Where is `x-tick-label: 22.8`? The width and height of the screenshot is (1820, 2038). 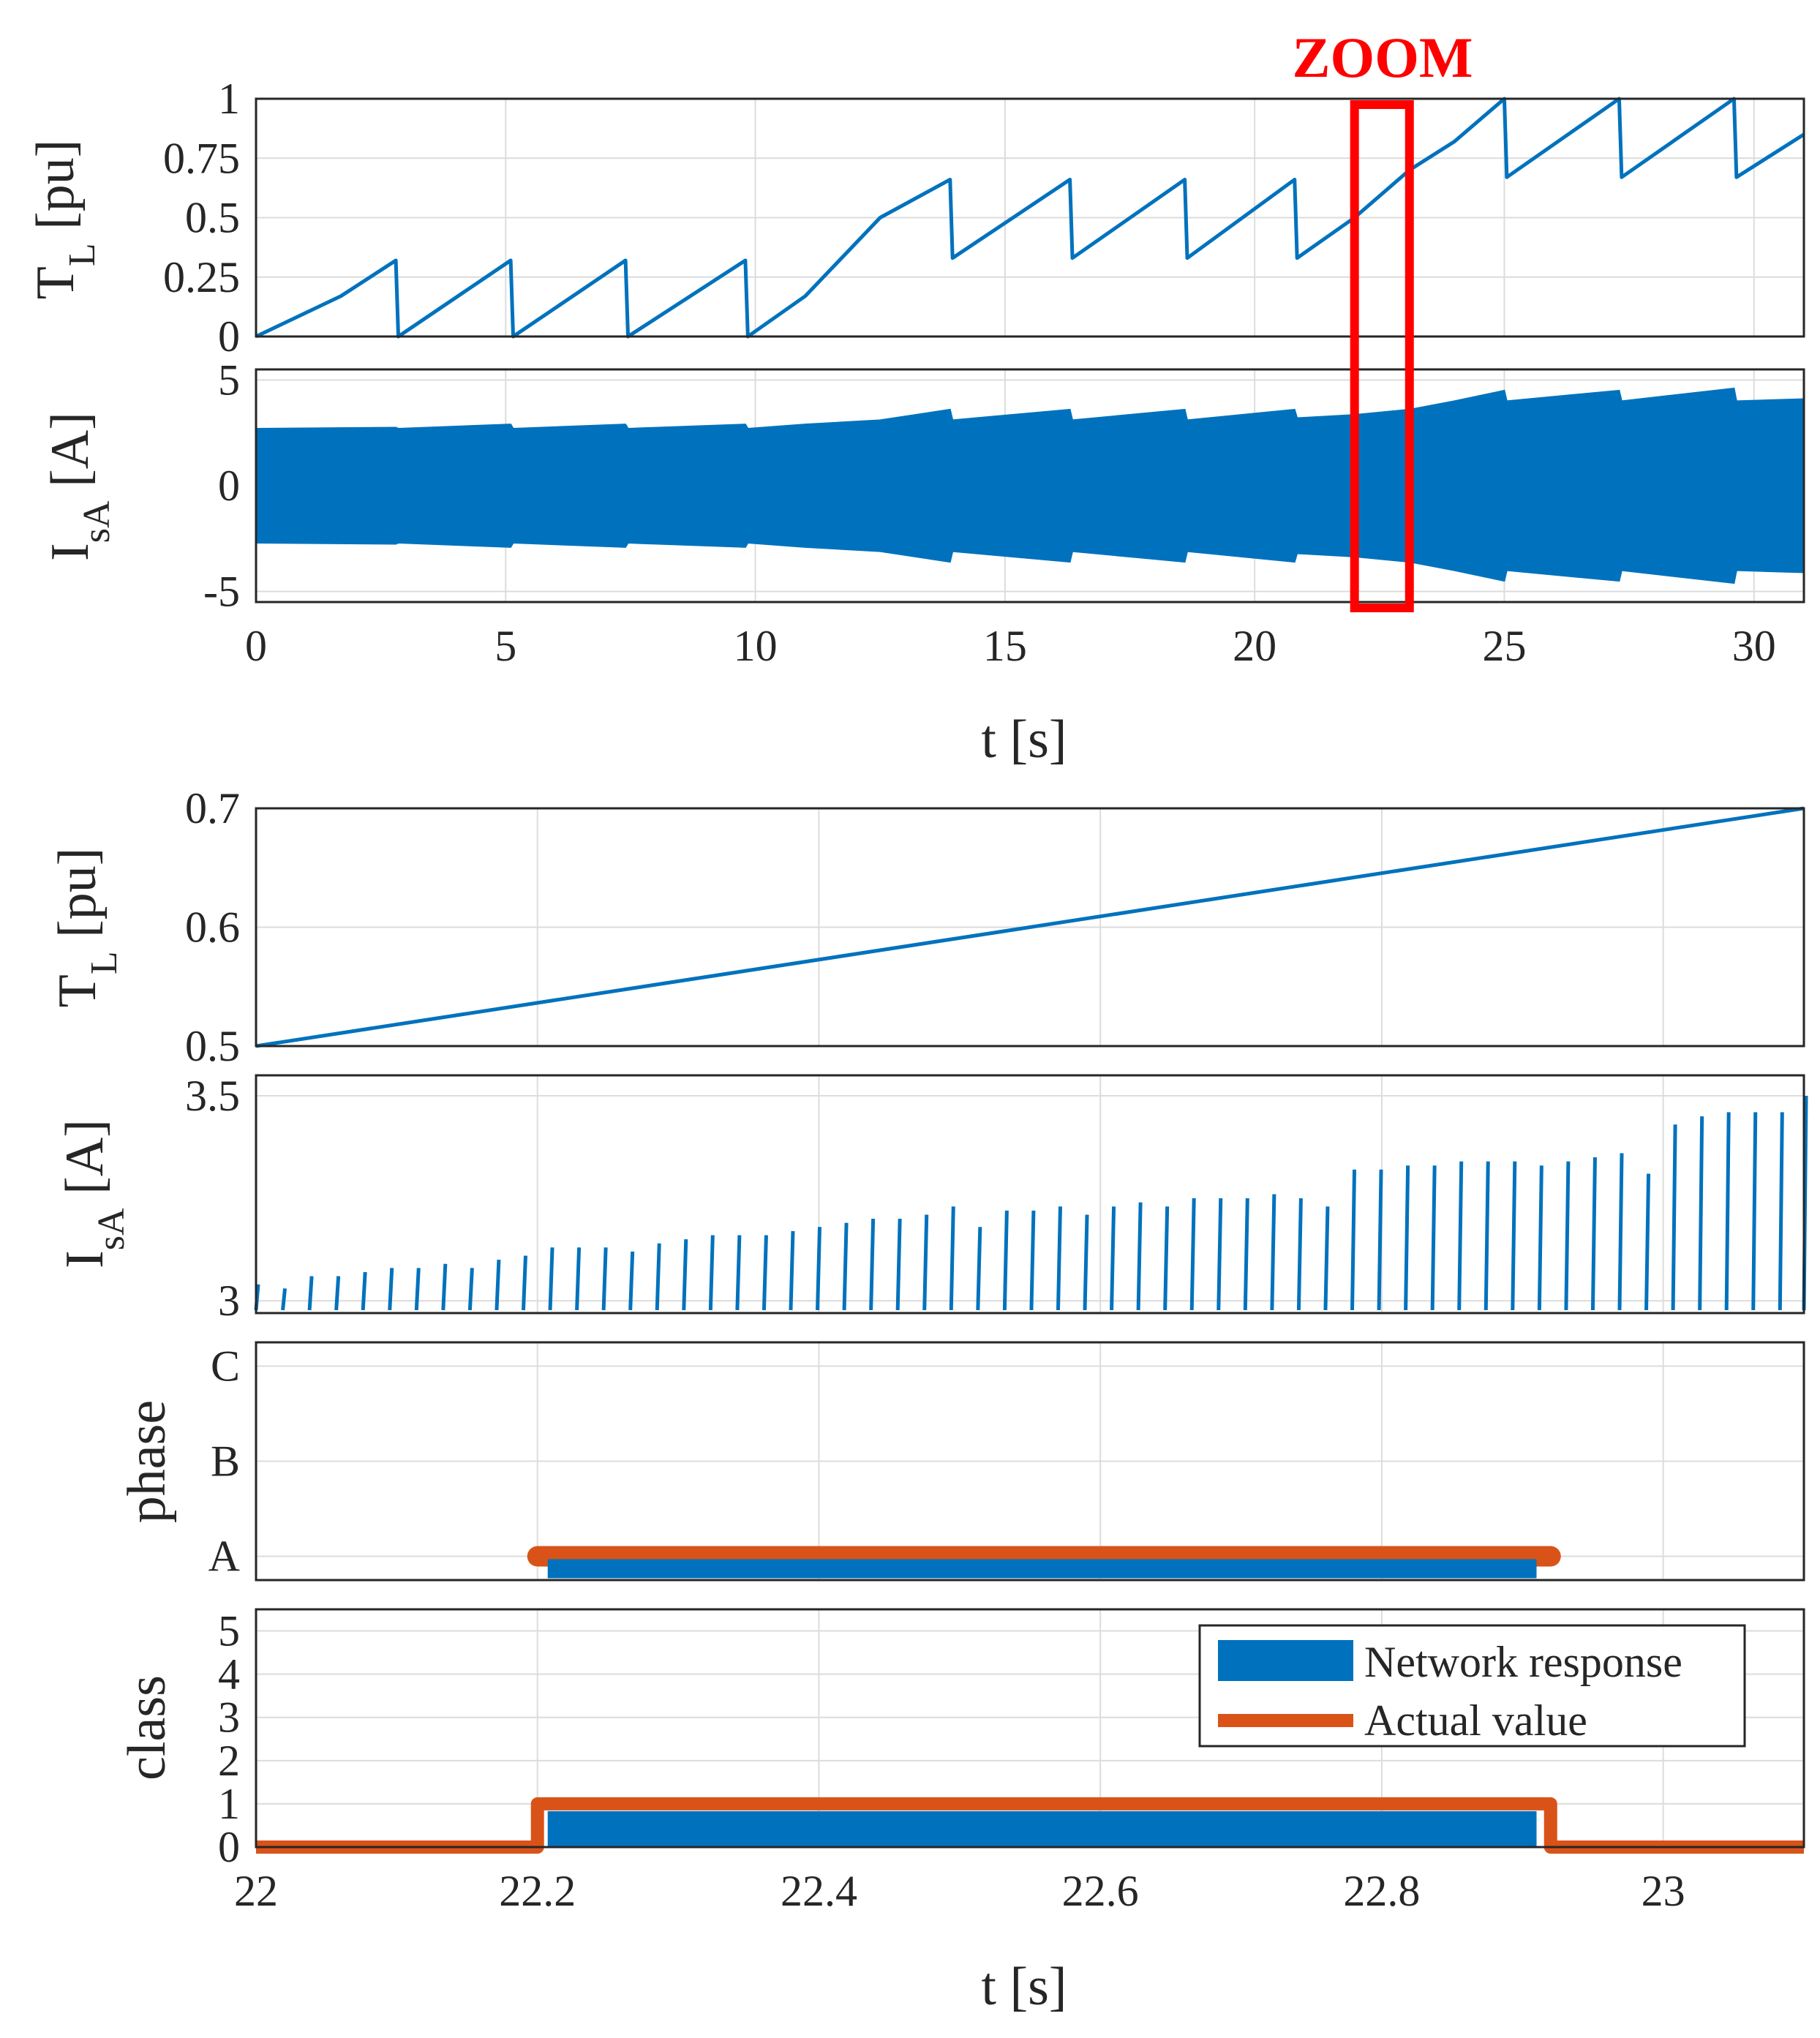
x-tick-label: 22.8 is located at coordinates (1381, 1891).